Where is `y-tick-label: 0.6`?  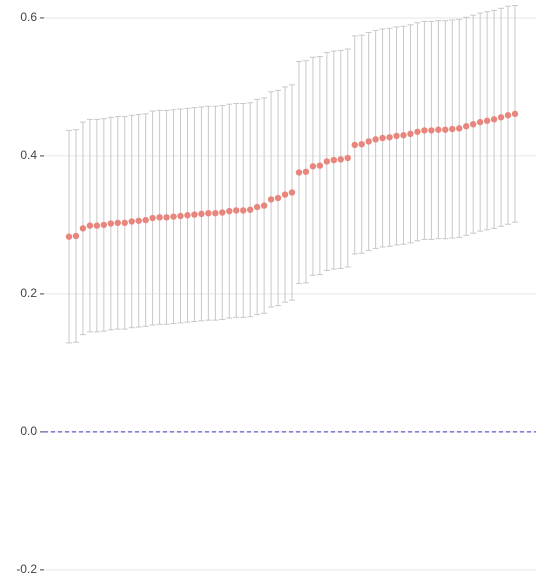 y-tick-label: 0.6 is located at coordinates (28, 17).